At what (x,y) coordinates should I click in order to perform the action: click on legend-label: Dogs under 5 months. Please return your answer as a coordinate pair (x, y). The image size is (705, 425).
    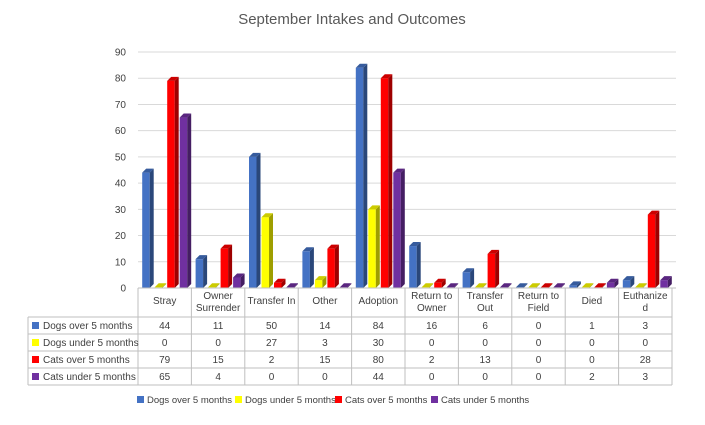
    Looking at the image, I should click on (290, 400).